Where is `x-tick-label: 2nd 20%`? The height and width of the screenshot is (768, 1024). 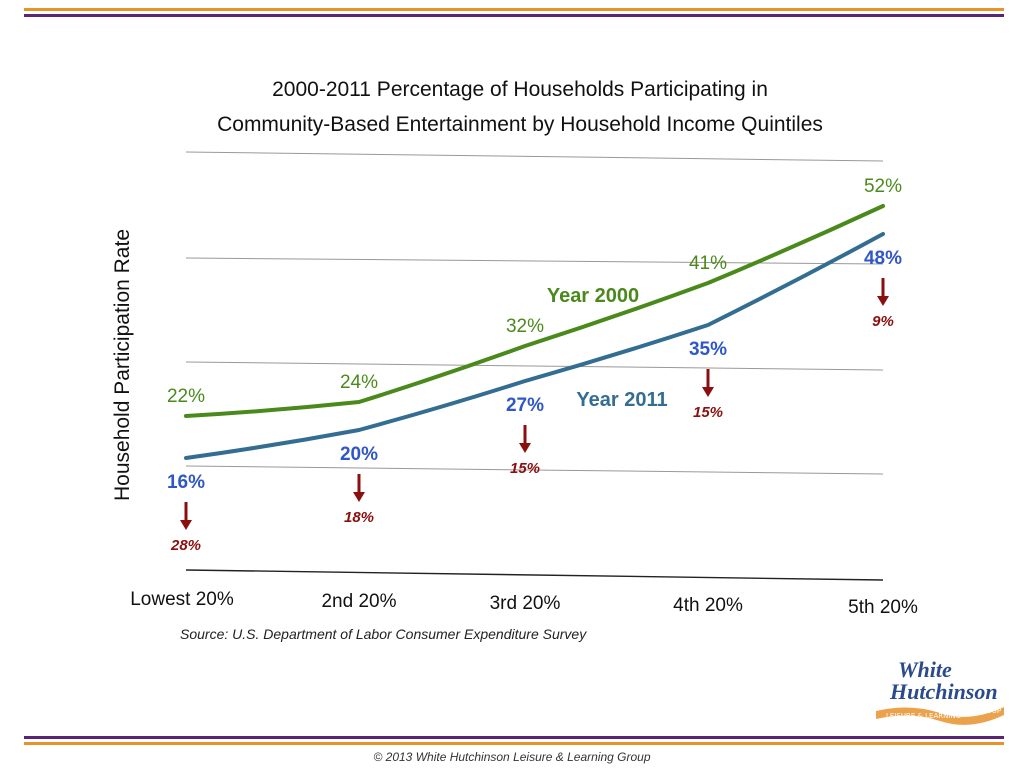 x-tick-label: 2nd 20% is located at coordinates (358, 601).